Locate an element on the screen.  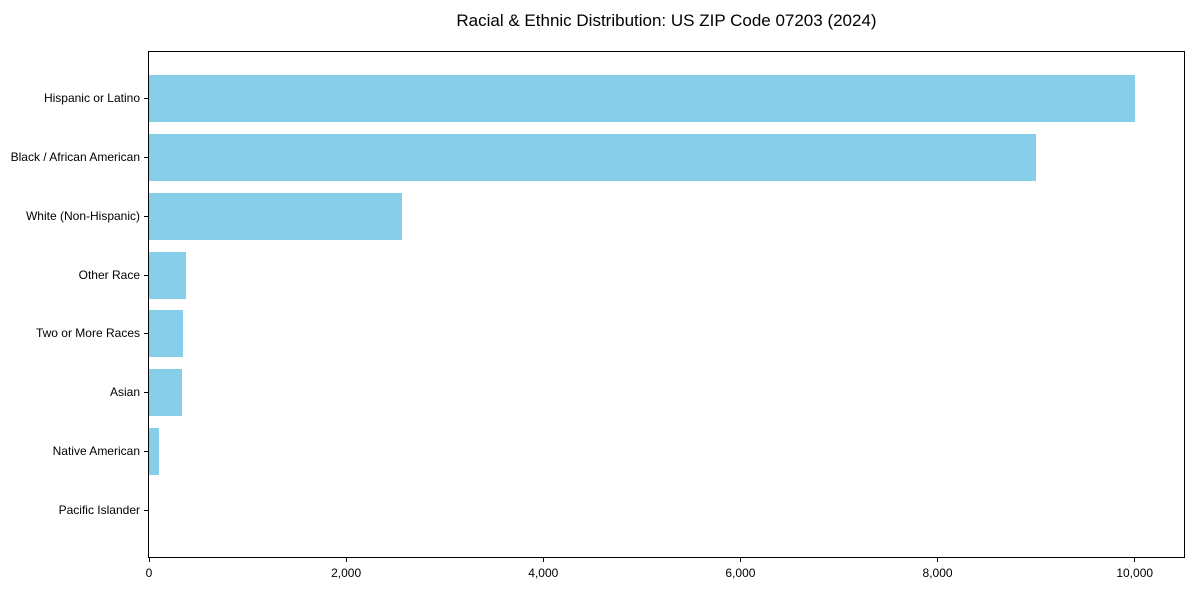
category-label: Two or More Races is located at coordinates (87, 333).